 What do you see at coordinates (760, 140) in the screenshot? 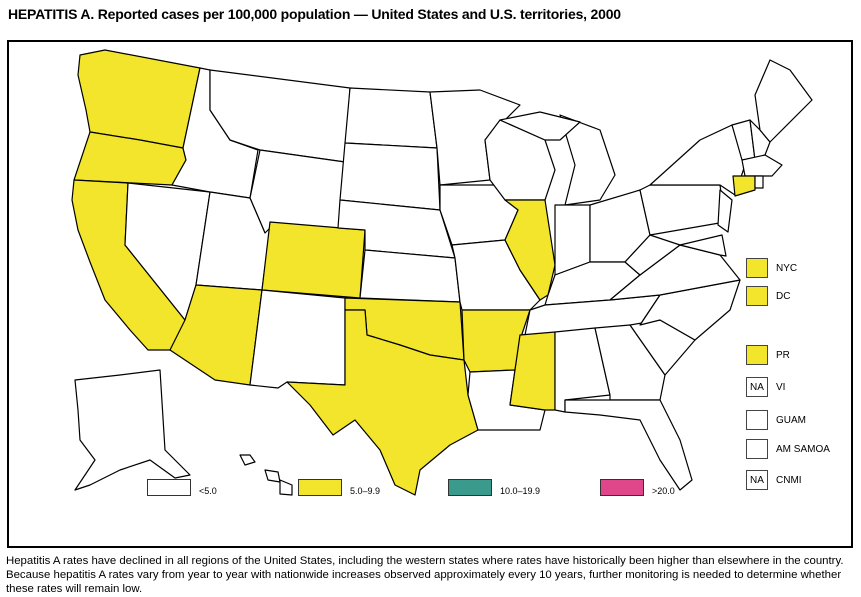
I see `state-nh` at bounding box center [760, 140].